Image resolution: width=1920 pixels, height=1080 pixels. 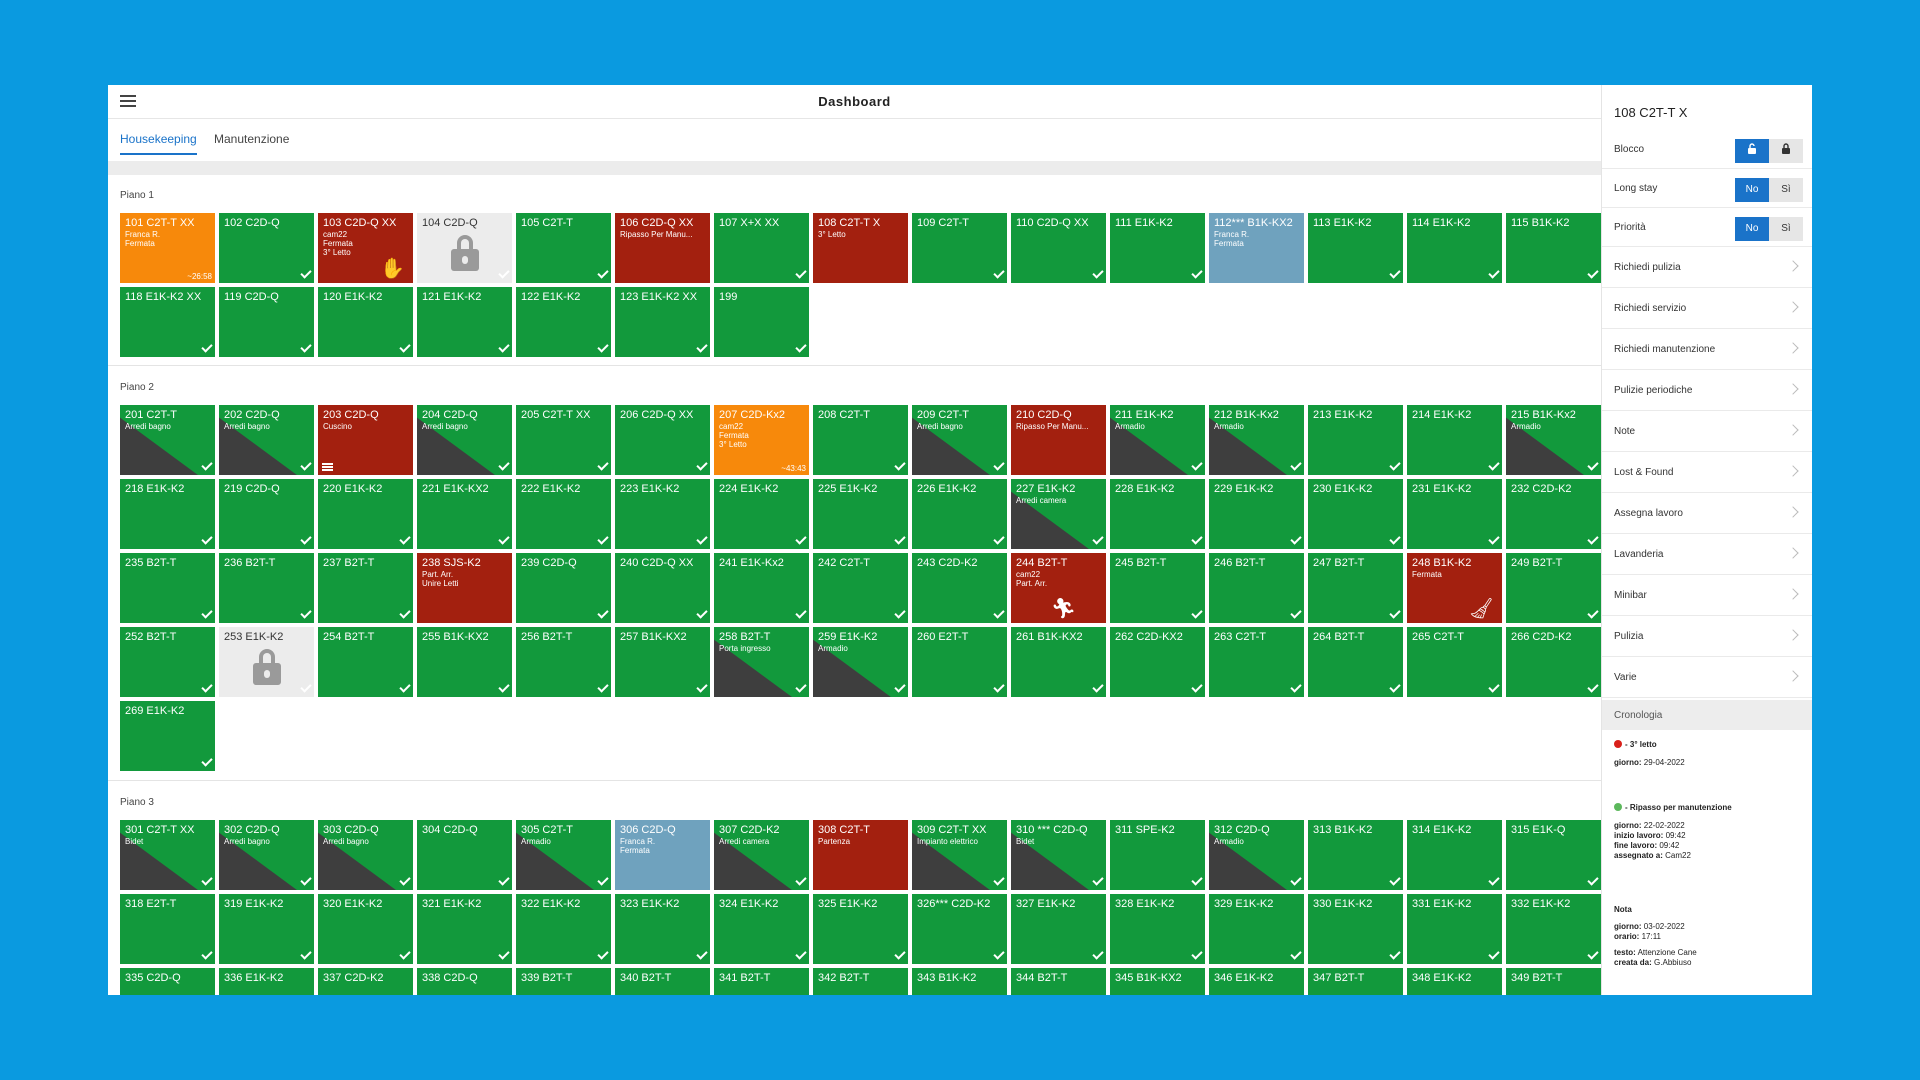 I want to click on room-tile: 343 B1K-K2, so click(x=959, y=981).